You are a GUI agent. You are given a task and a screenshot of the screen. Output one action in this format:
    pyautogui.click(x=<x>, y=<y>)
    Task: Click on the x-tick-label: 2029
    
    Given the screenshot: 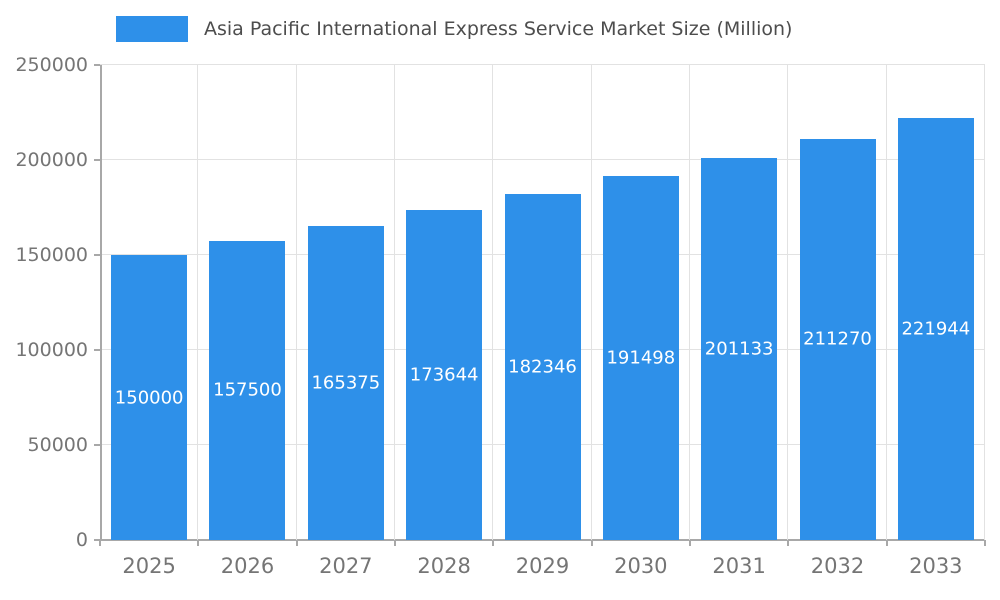 What is the action you would take?
    pyautogui.click(x=542, y=566)
    